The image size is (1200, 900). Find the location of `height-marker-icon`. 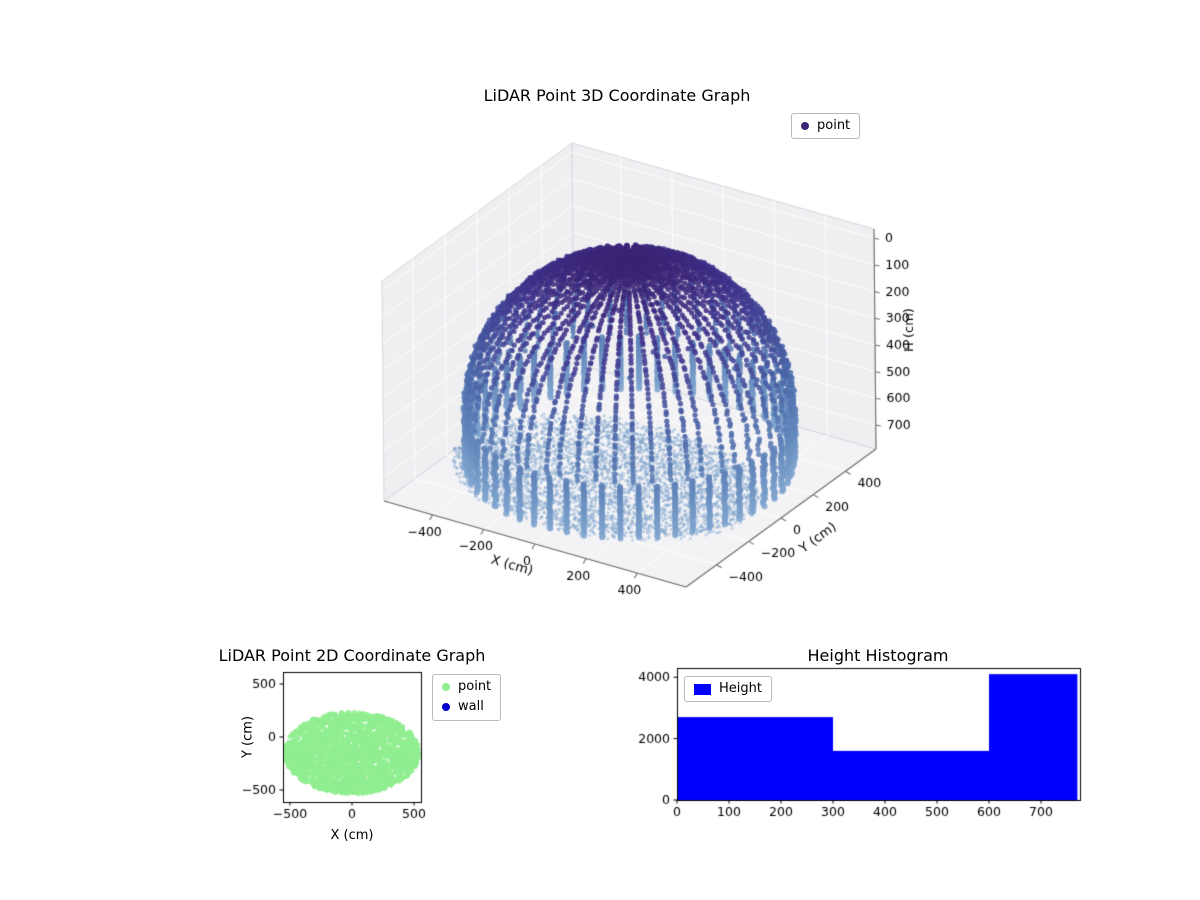

height-marker-icon is located at coordinates (702, 689).